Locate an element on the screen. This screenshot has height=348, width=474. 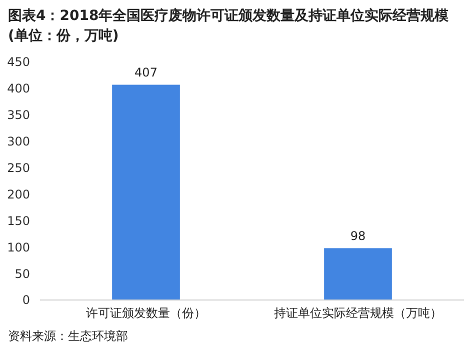
y-tick-label: 350 is located at coordinates (18, 115).